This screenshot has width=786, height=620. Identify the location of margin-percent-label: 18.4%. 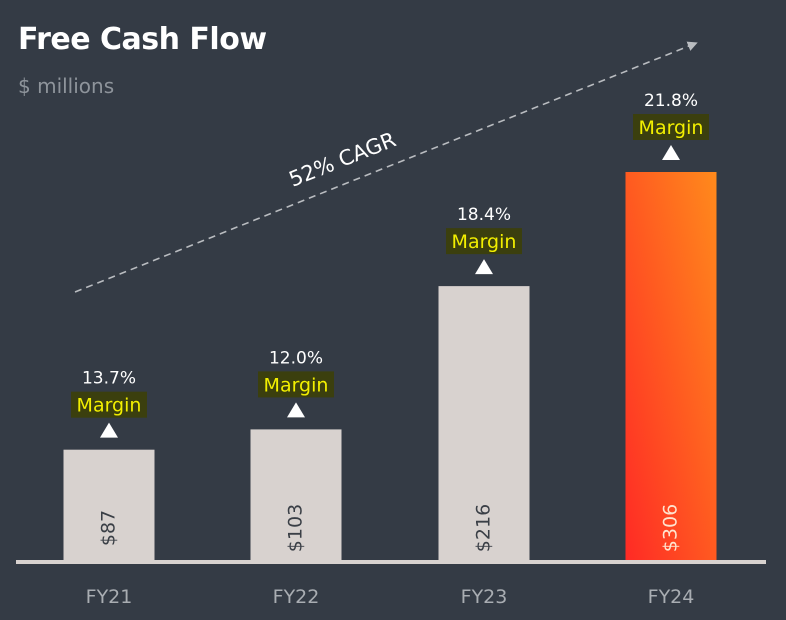
(484, 215).